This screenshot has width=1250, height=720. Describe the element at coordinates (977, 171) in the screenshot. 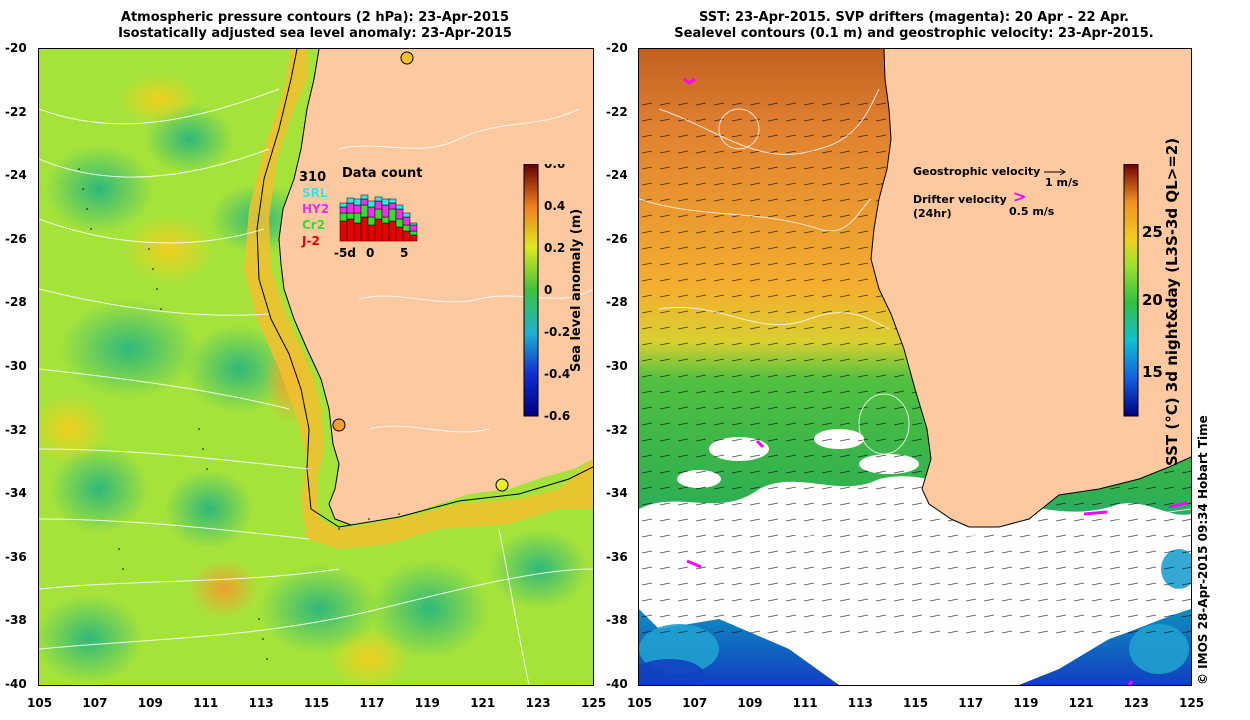

I see `geostrophic-velocity-label: Geostrophic velocity` at that location.